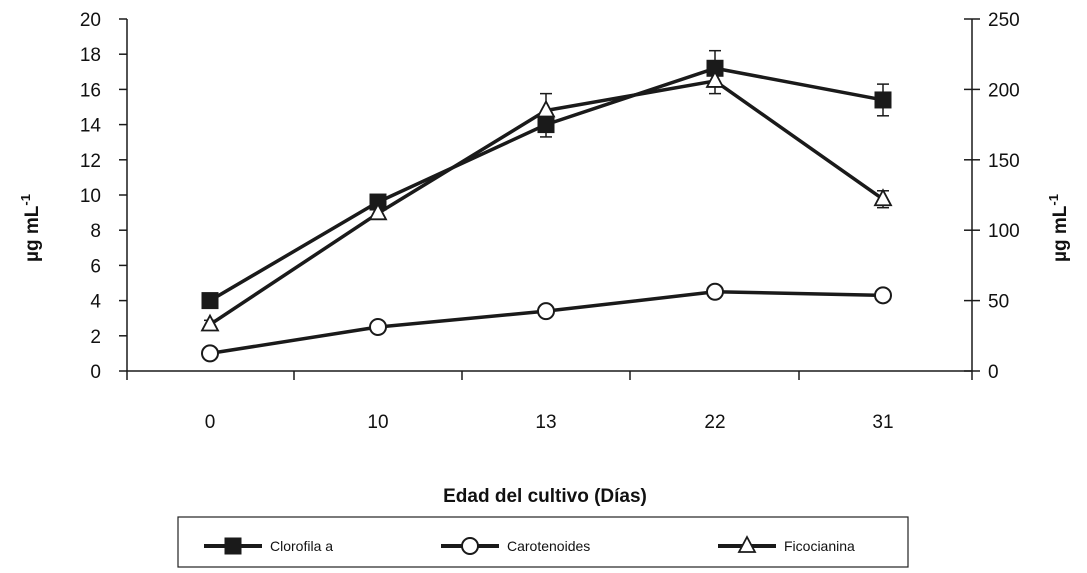 The height and width of the screenshot is (573, 1087). What do you see at coordinates (714, 422) in the screenshot?
I see `x-tick-label: 22` at bounding box center [714, 422].